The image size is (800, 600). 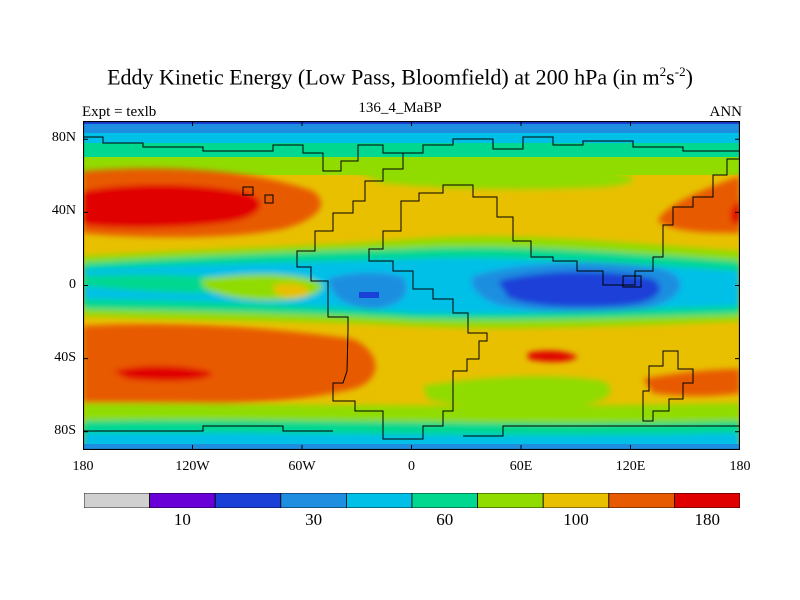 What do you see at coordinates (576, 519) in the screenshot?
I see `colorbar-label: 100` at bounding box center [576, 519].